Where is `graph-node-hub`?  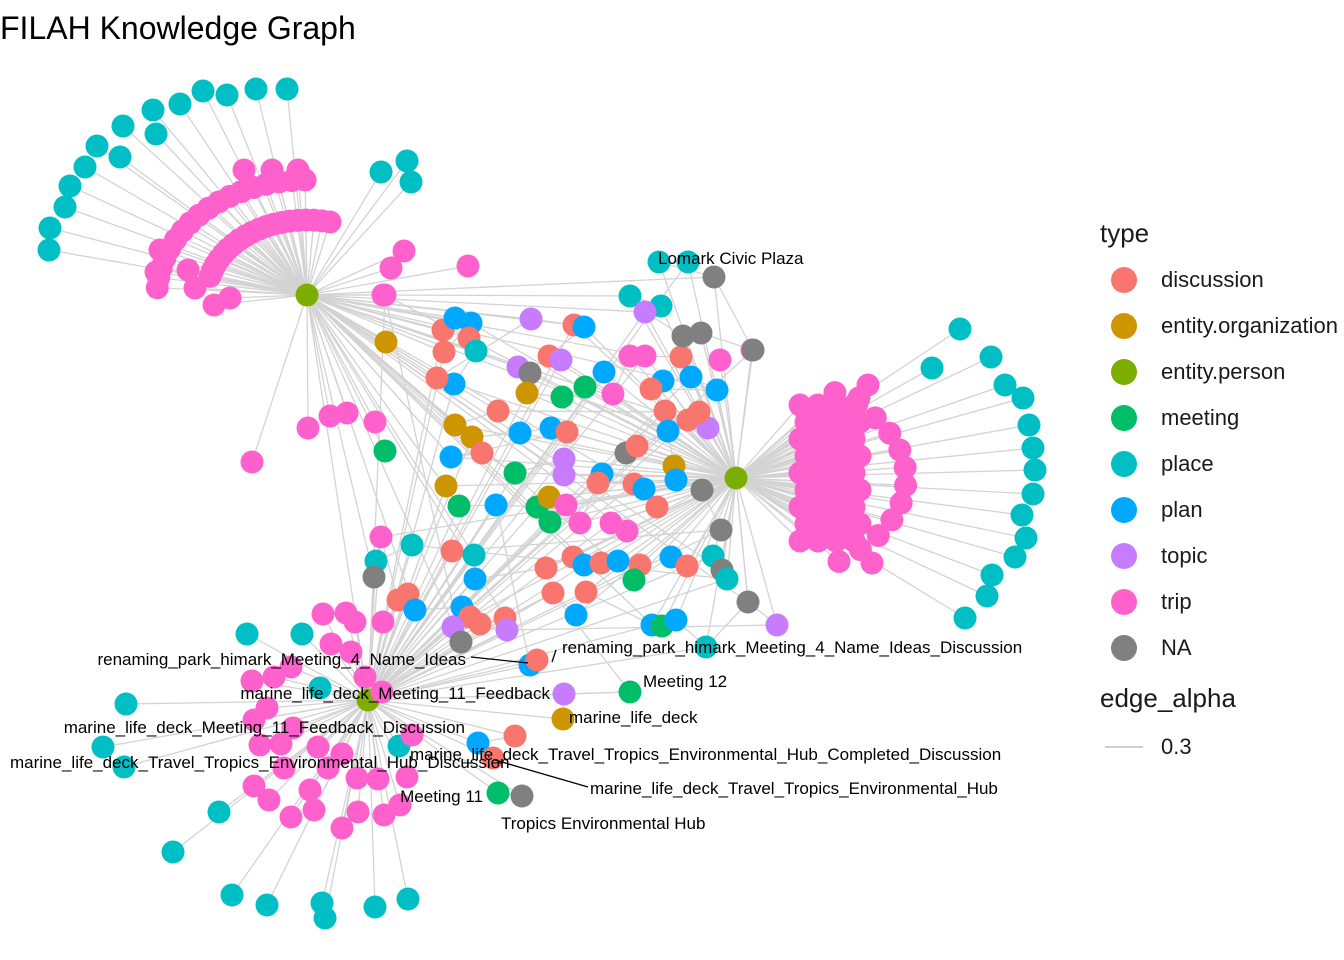
graph-node-hub is located at coordinates (736, 478).